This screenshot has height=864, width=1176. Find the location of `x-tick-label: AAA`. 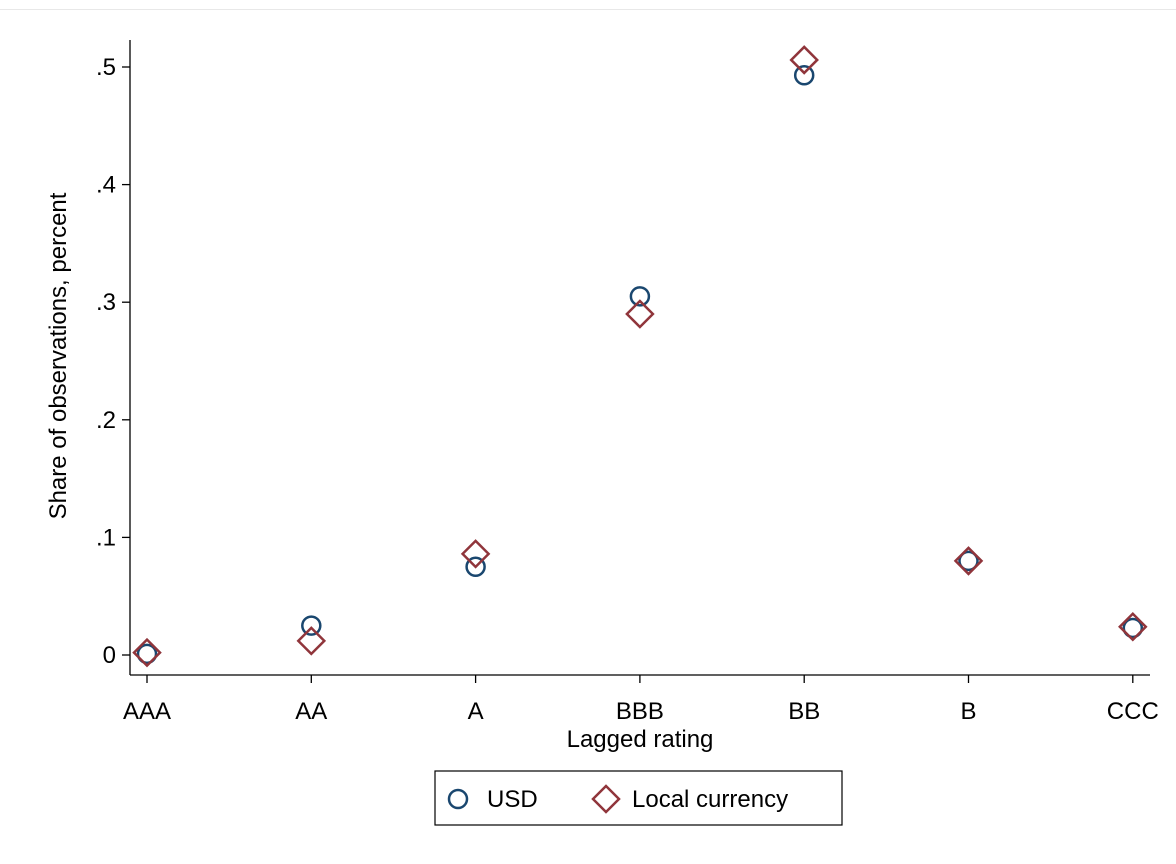

x-tick-label: AAA is located at coordinates (147, 711).